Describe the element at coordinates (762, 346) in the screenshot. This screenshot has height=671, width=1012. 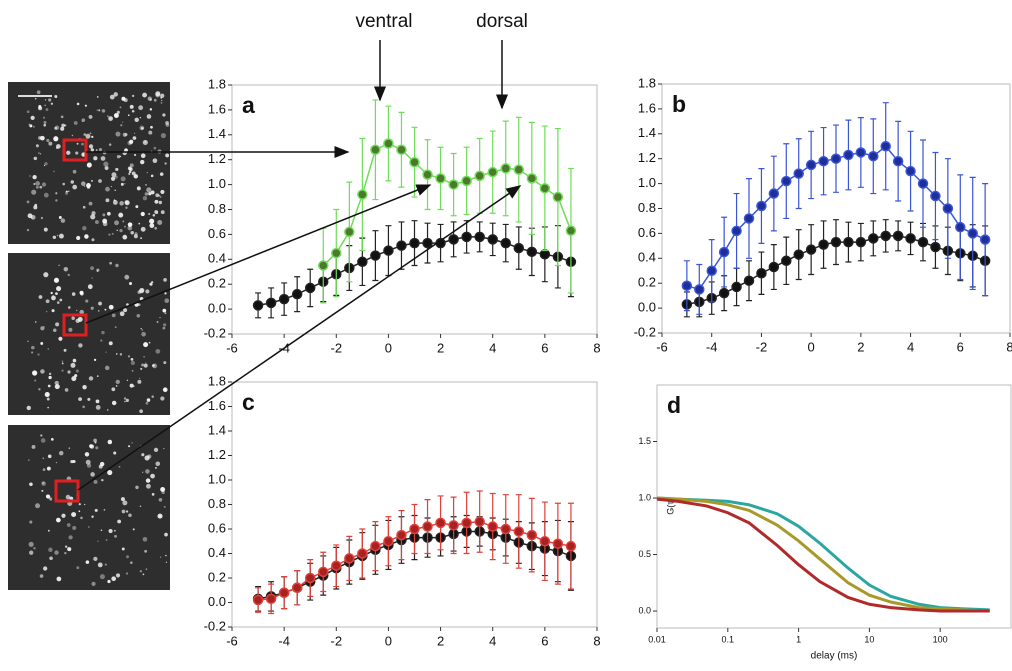
I see `x-tick-label: -2` at that location.